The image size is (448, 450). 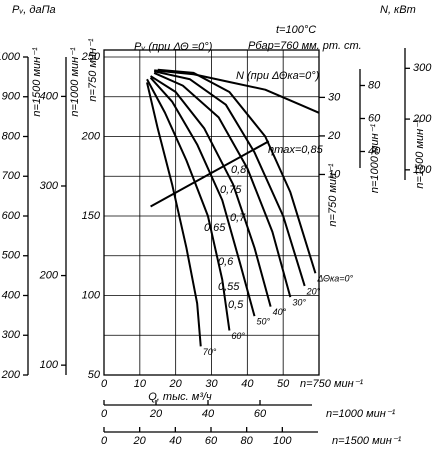 What do you see at coordinates (91, 136) in the screenshot?
I see `y-tick-label: 200` at bounding box center [91, 136].